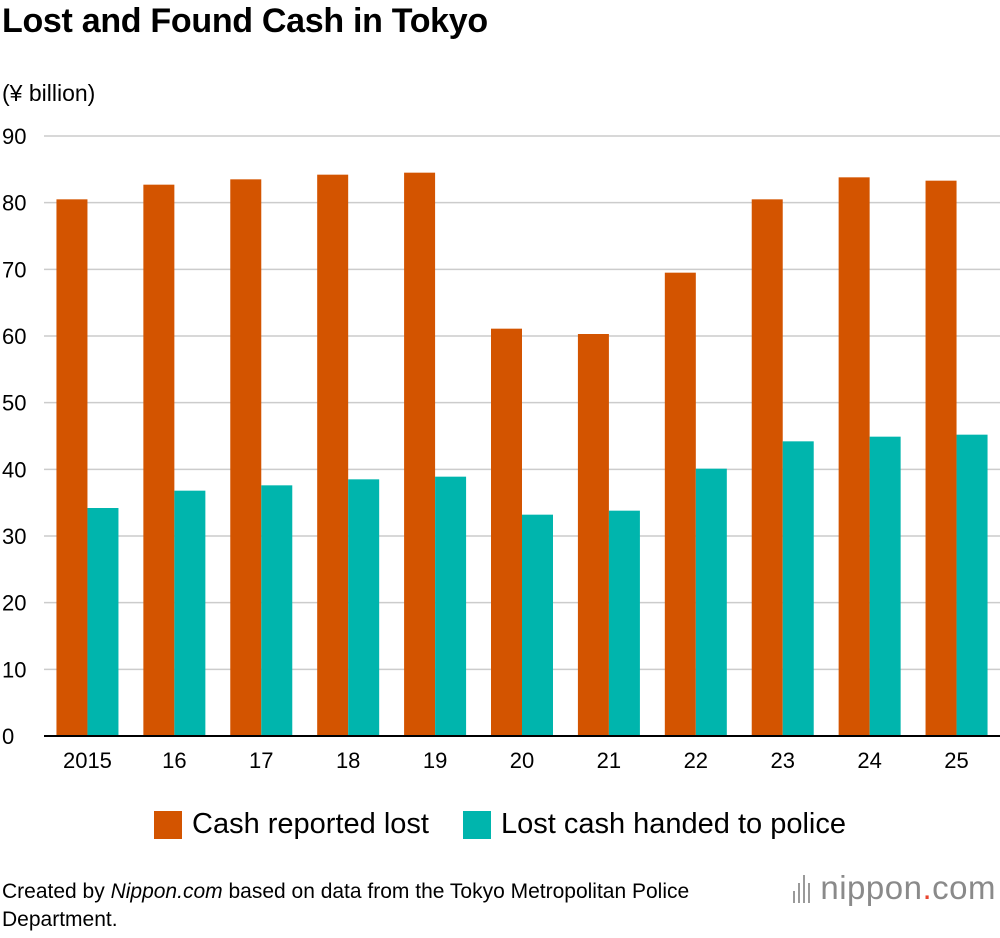 The image size is (1000, 938). I want to click on legend-item-cash-reported-lost: Cash reported lost, so click(291, 824).